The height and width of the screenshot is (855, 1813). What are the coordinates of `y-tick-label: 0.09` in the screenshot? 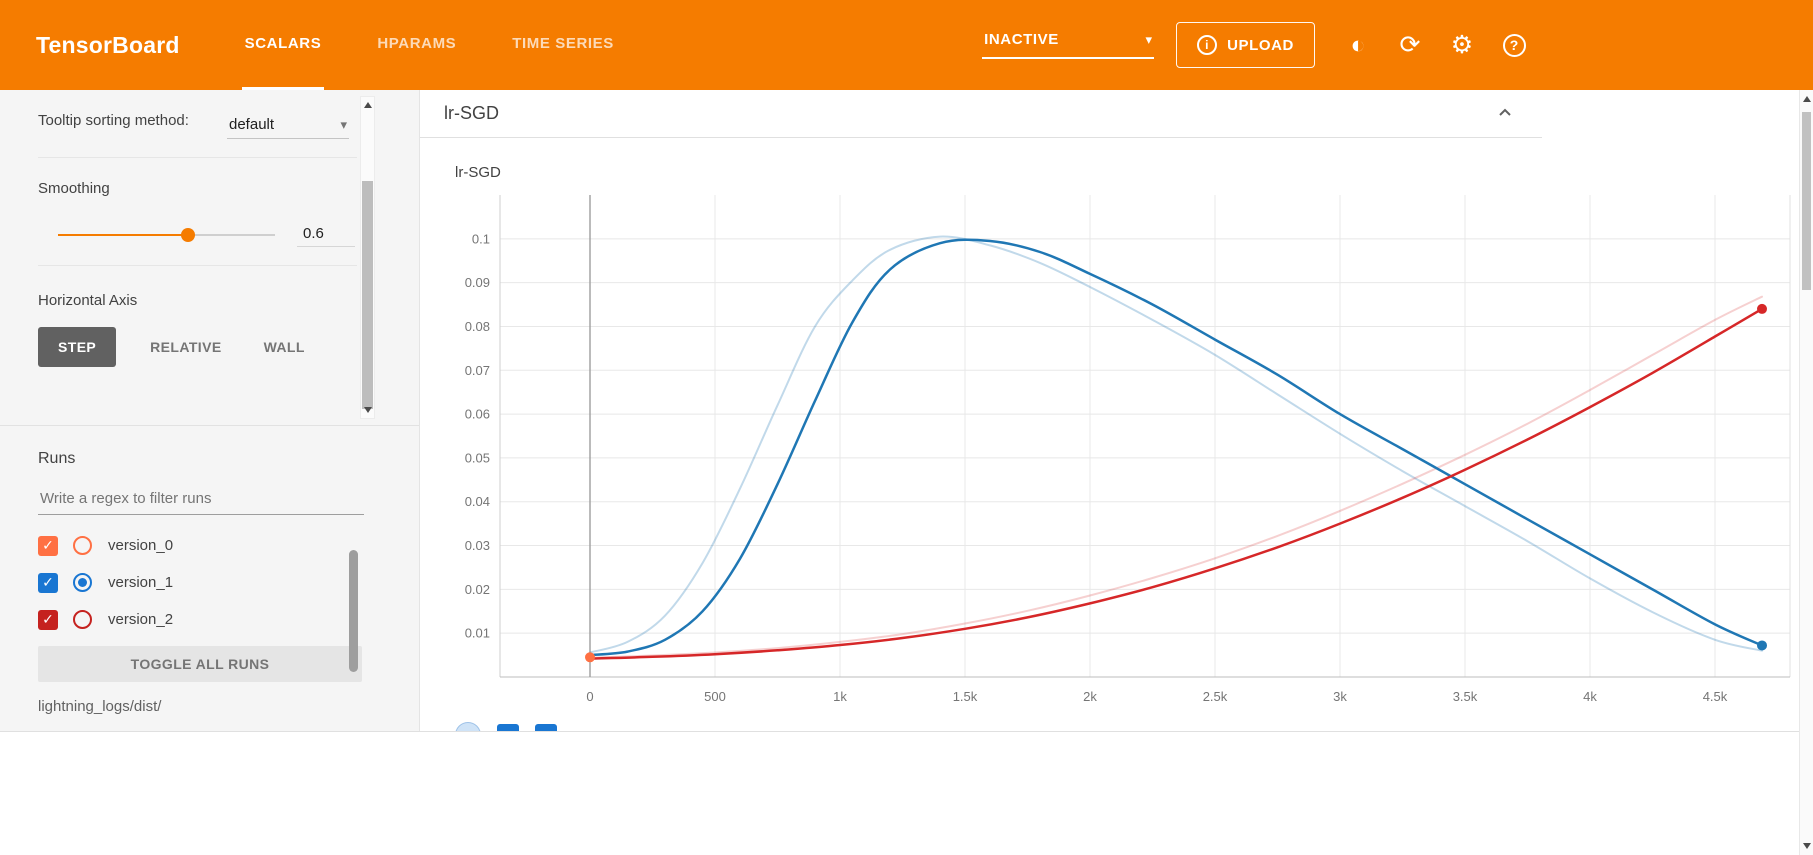 It's located at (477, 282).